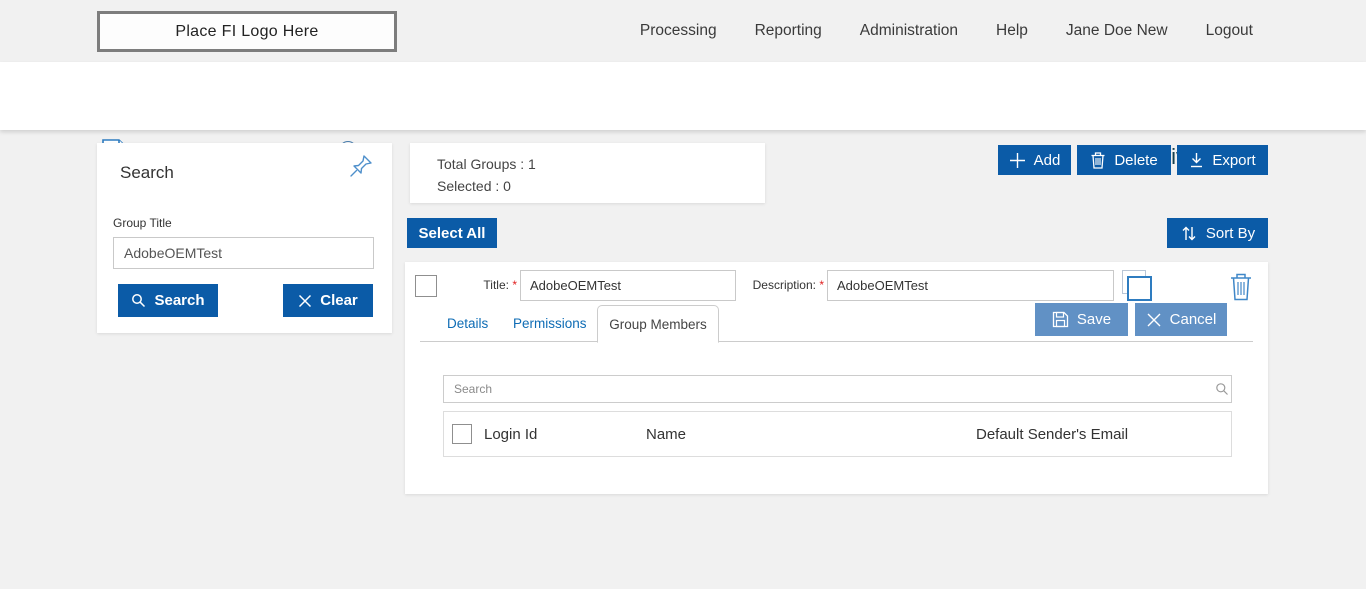 The width and height of the screenshot is (1366, 589). I want to click on column-login-id: Login Id, so click(511, 434).